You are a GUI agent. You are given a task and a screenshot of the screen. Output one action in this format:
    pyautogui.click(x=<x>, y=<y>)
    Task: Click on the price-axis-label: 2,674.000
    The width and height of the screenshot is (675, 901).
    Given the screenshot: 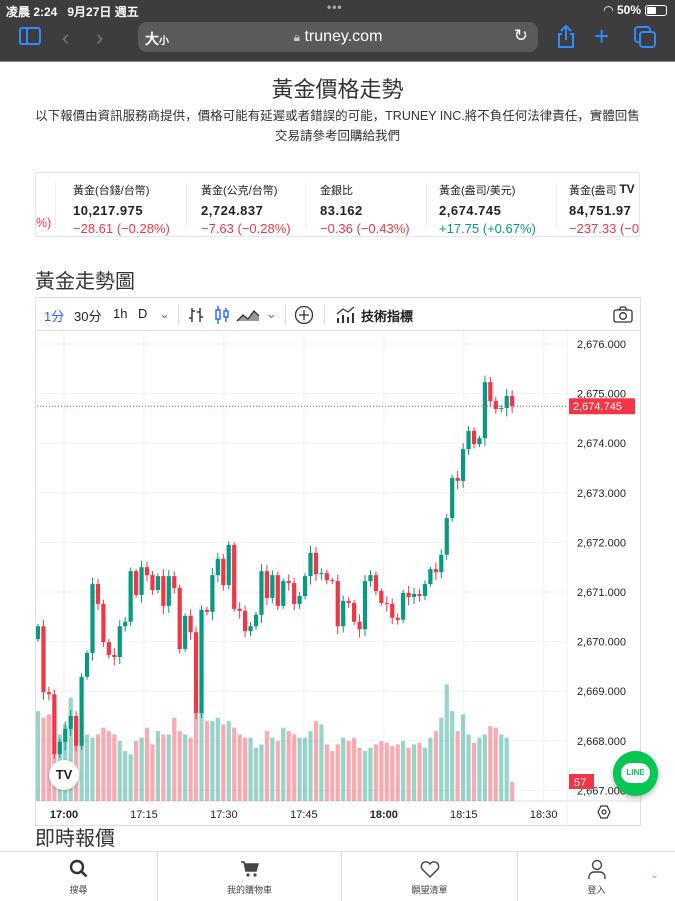 What is the action you would take?
    pyautogui.click(x=601, y=444)
    